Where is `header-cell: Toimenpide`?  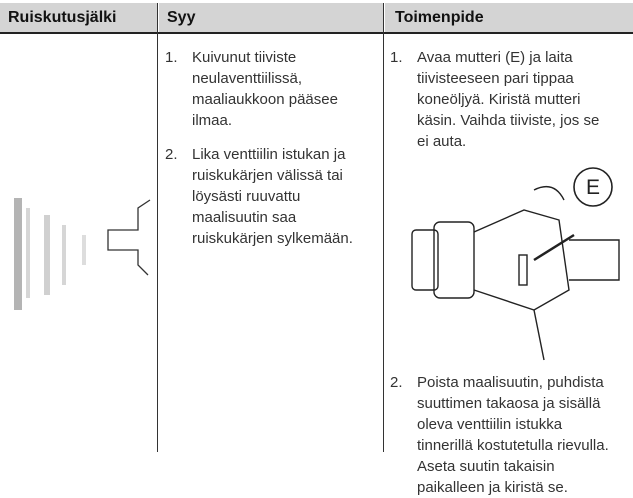
header-cell: Toimenpide is located at coordinates (509, 17).